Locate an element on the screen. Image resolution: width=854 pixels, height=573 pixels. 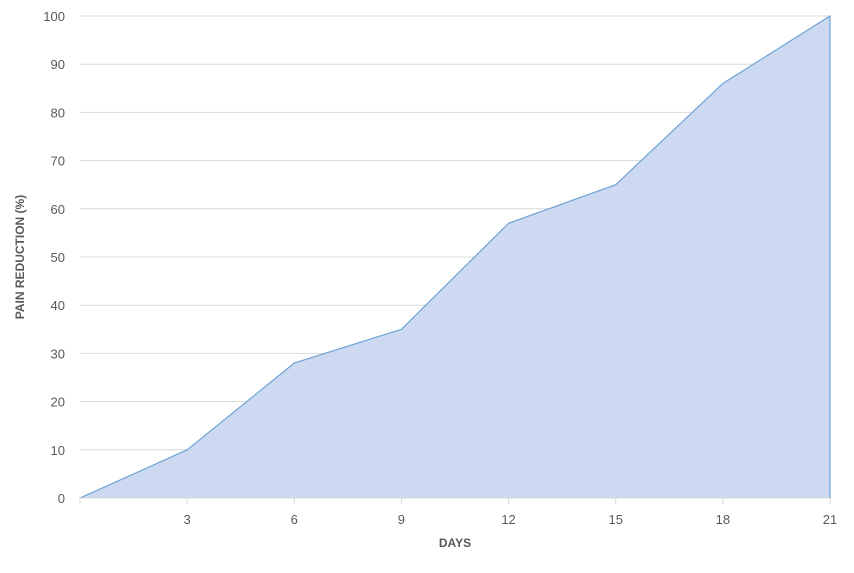
x-tick-label: 6 is located at coordinates (294, 519).